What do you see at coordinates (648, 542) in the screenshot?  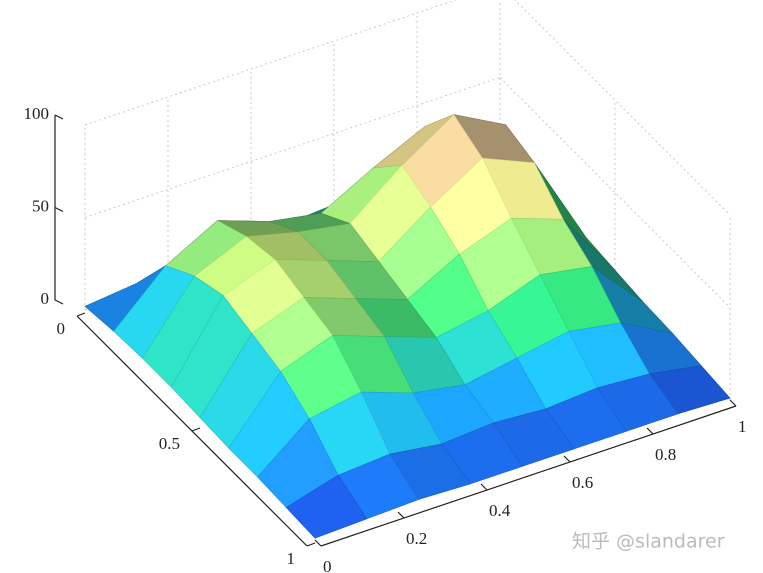 I see `watermark: 知乎 @slandarer` at bounding box center [648, 542].